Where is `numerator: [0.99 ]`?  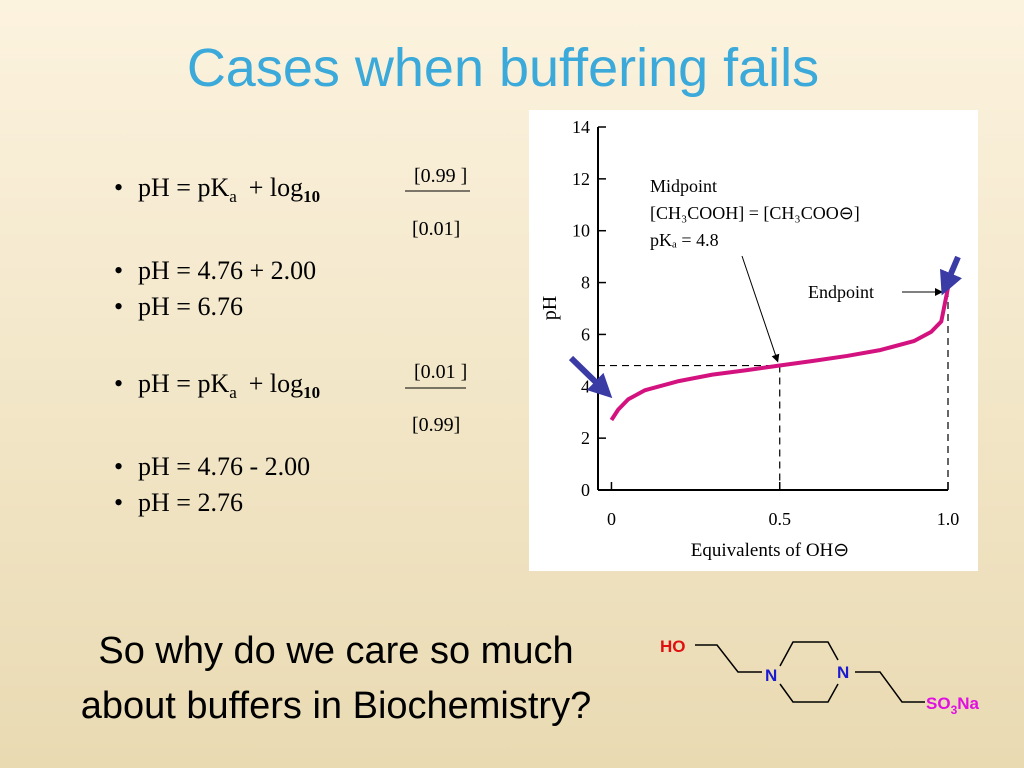
numerator: [0.99 ] is located at coordinates (440, 176).